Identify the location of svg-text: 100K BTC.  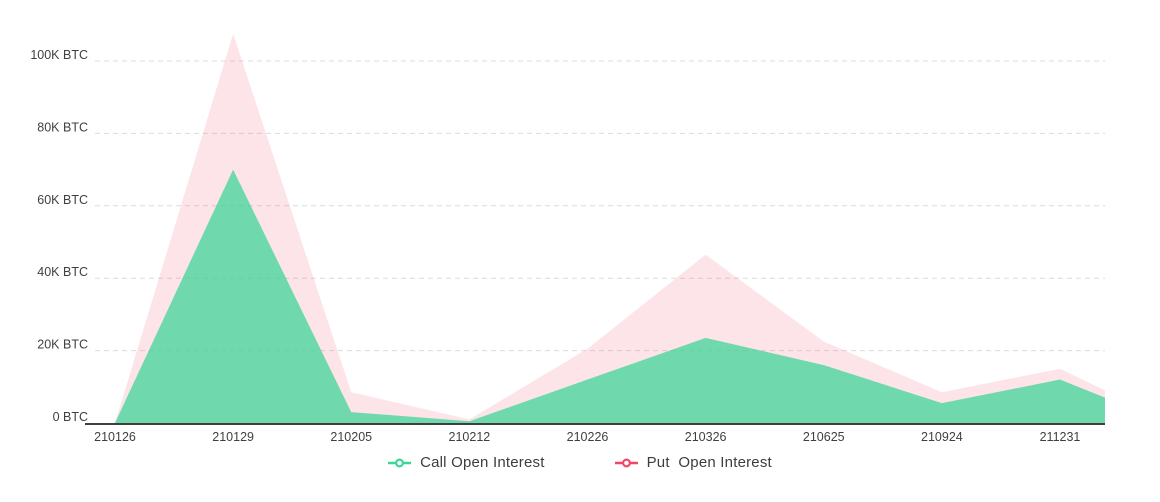
(59, 55).